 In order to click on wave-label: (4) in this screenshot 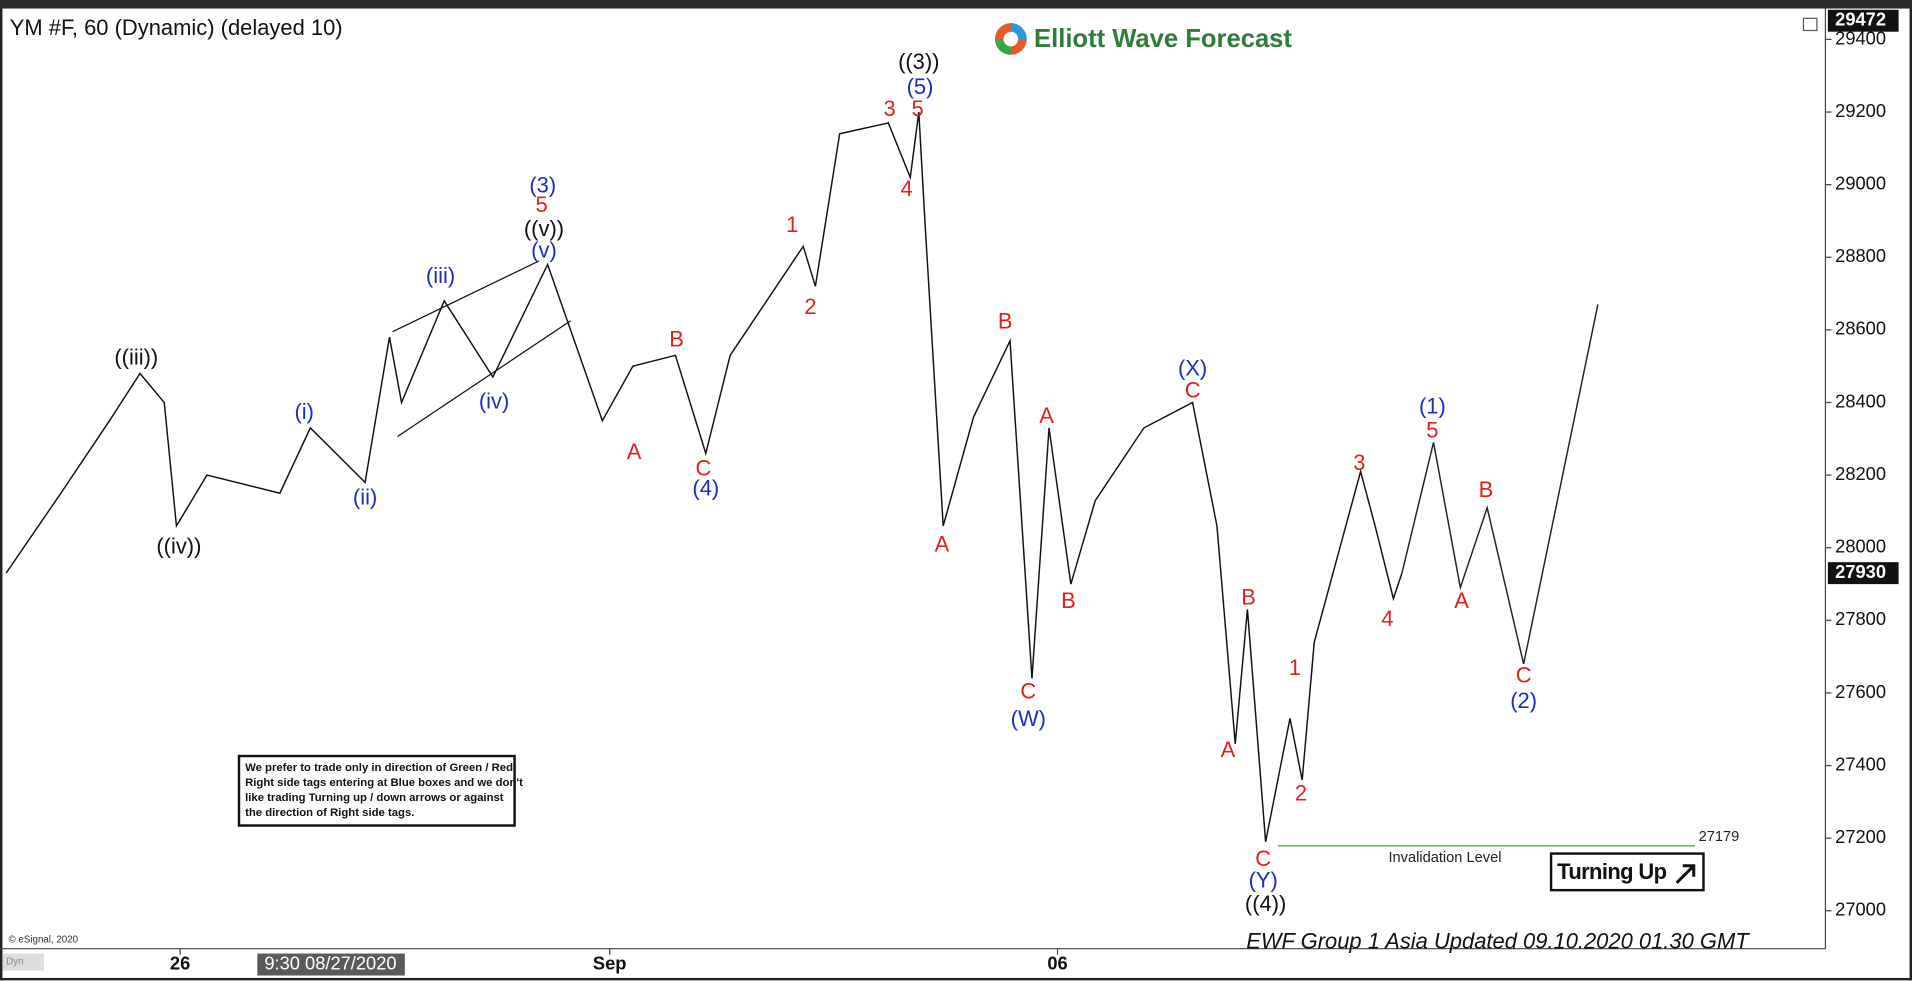, I will do `click(705, 487)`.